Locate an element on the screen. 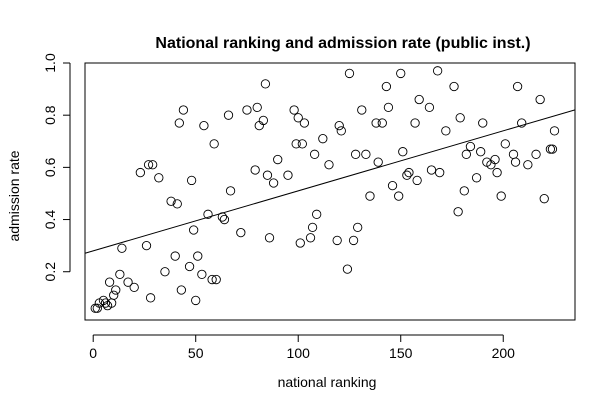 The image size is (615, 411). x-axis-label: national ranking is located at coordinates (327, 382).